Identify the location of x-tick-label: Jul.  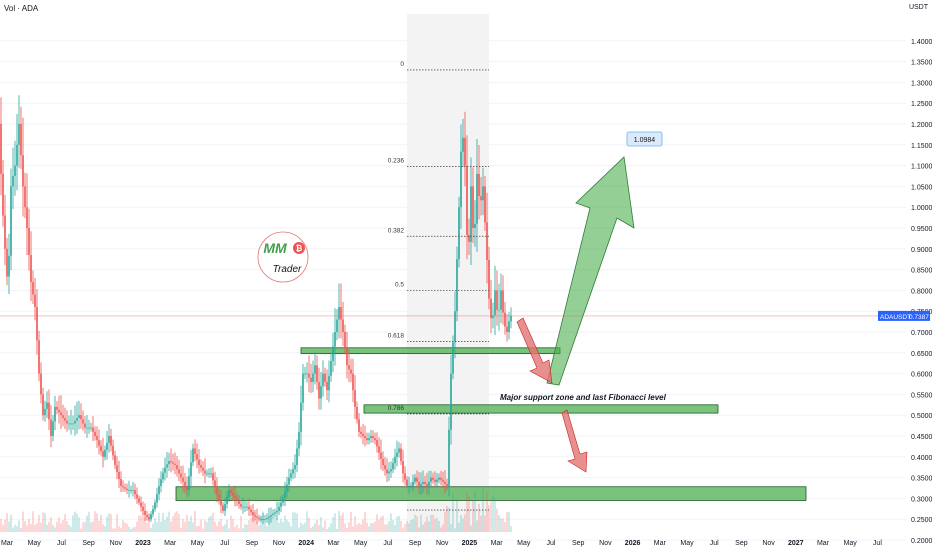
(387, 543).